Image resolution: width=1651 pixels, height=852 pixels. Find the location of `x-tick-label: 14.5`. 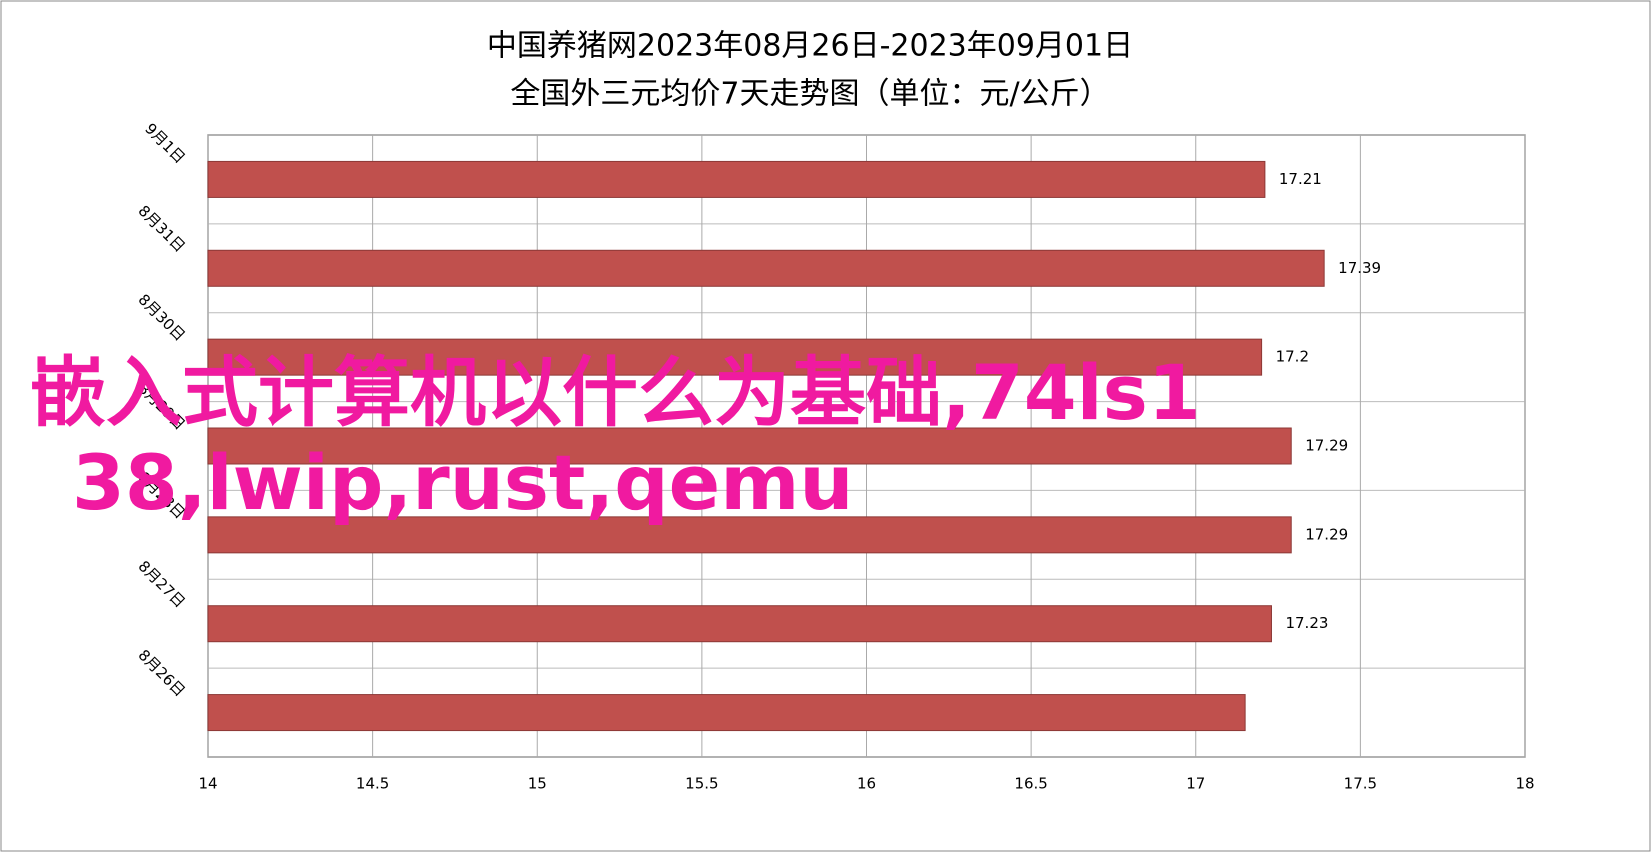

x-tick-label: 14.5 is located at coordinates (372, 784).